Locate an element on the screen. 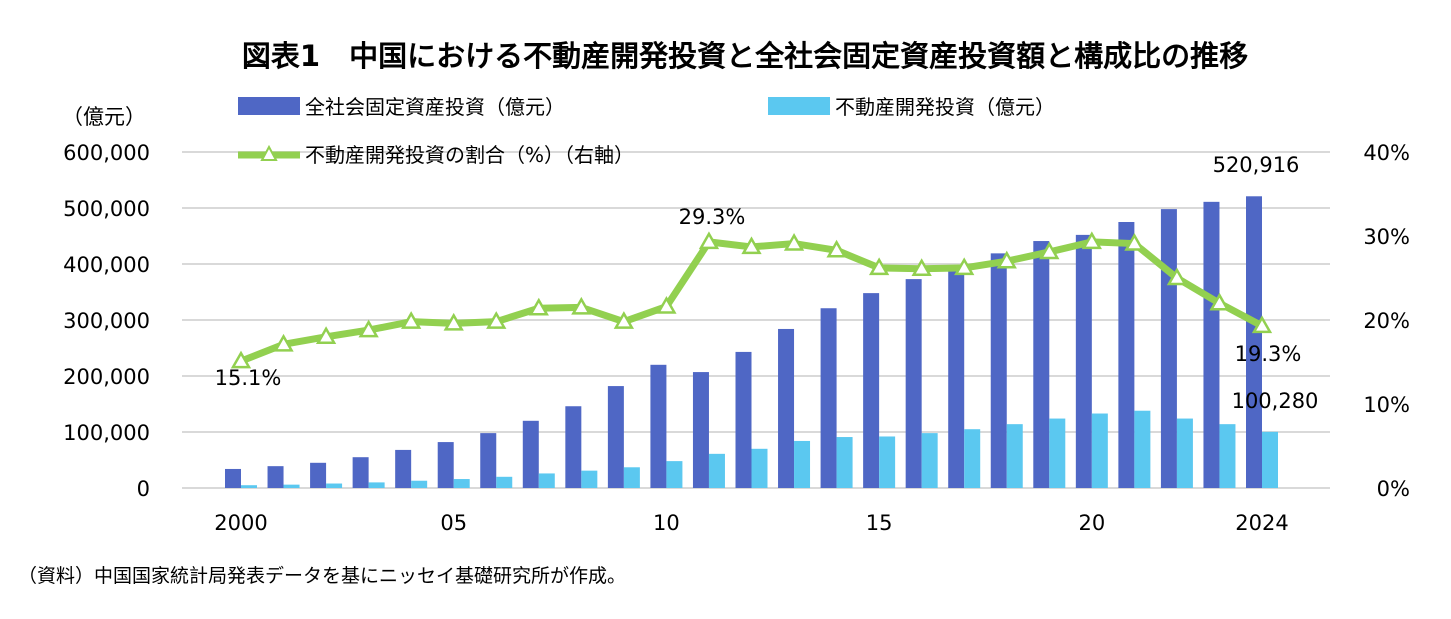 This screenshot has height=619, width=1451. right-tick-label: 0% is located at coordinates (1393, 489).